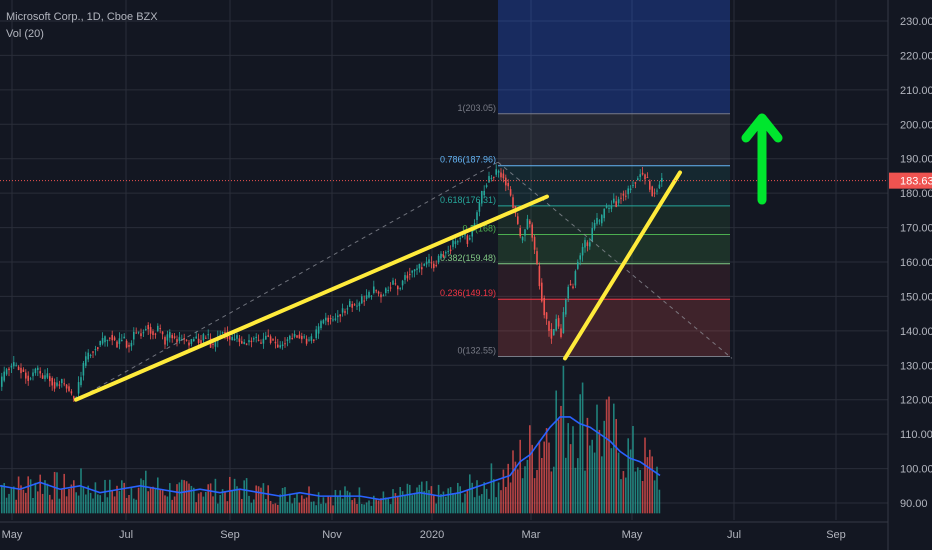 The width and height of the screenshot is (932, 550). What do you see at coordinates (916, 435) in the screenshot?
I see `y-tick-label: 110.00` at bounding box center [916, 435].